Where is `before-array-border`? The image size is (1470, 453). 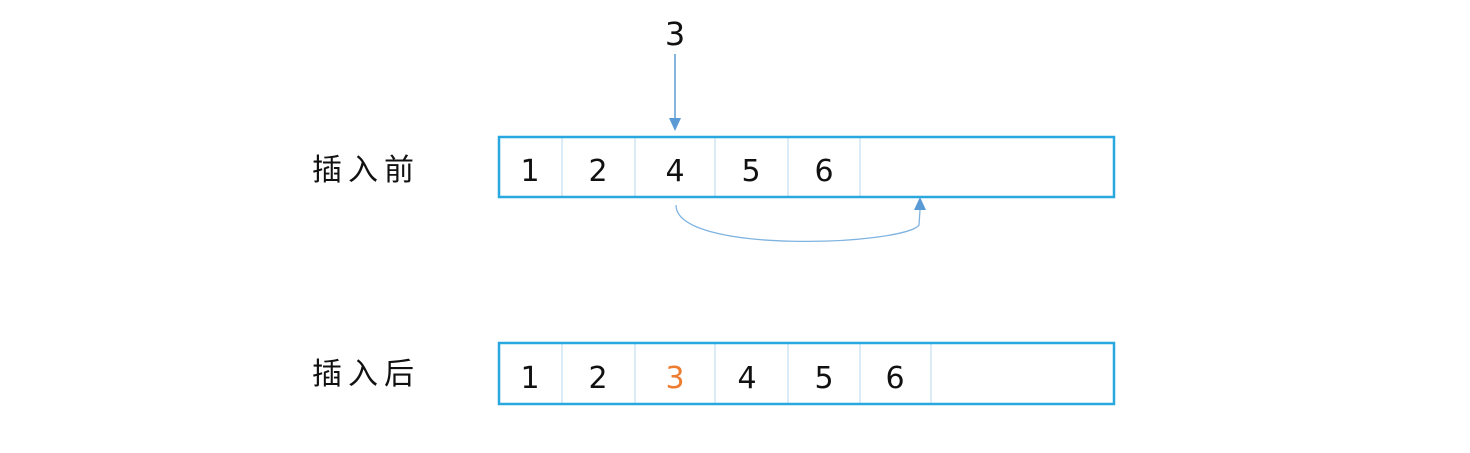
before-array-border is located at coordinates (806, 167).